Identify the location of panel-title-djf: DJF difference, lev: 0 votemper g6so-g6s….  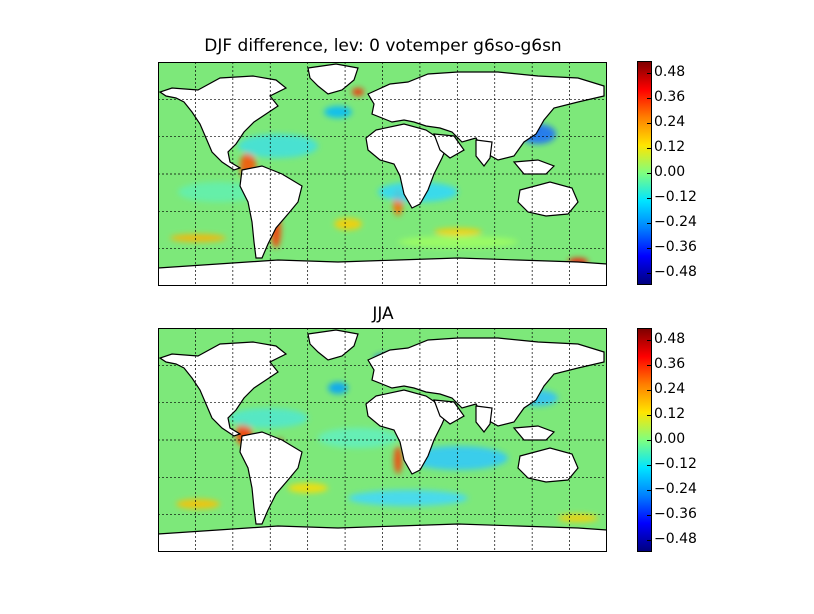
(383, 46).